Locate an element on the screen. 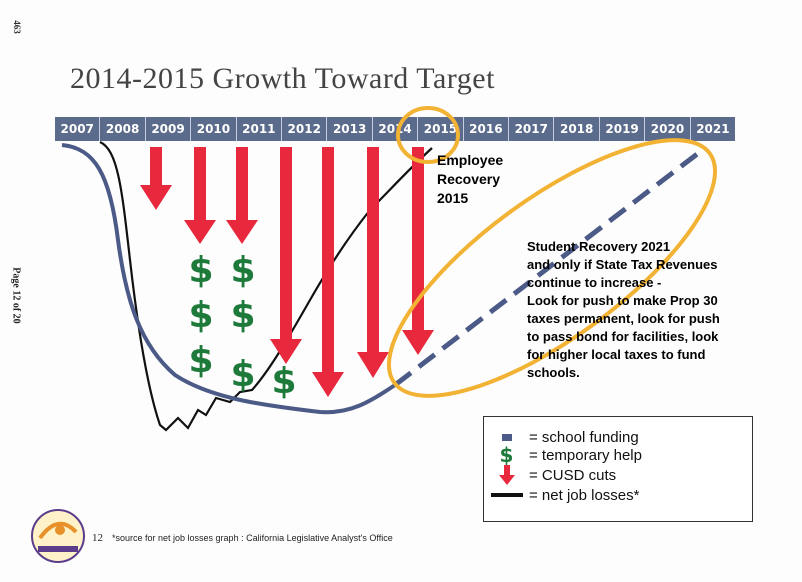 Image resolution: width=802 pixels, height=582 pixels. legend-funding-label: = school funding is located at coordinates (584, 437).